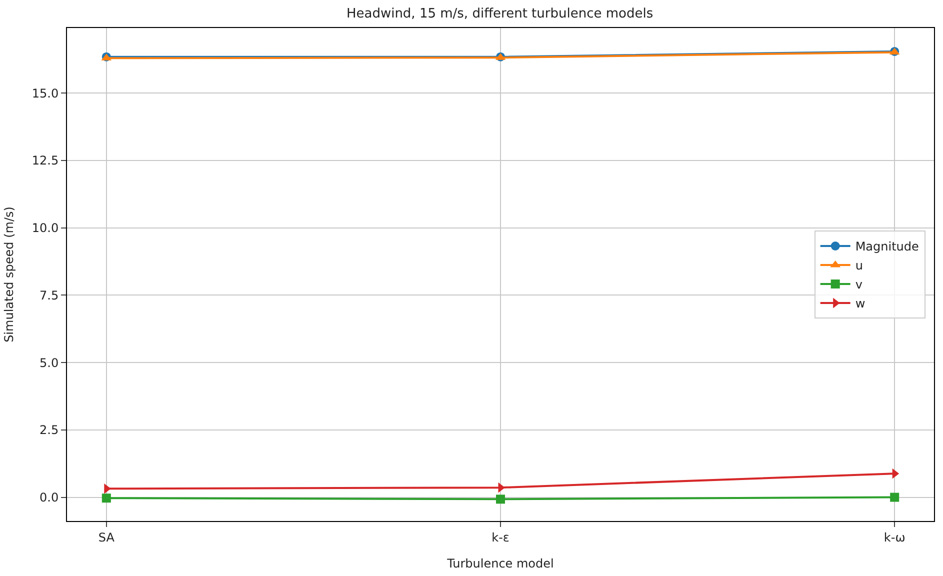 Image resolution: width=943 pixels, height=576 pixels. Describe the element at coordinates (859, 265) in the screenshot. I see `legend-label: u` at that location.